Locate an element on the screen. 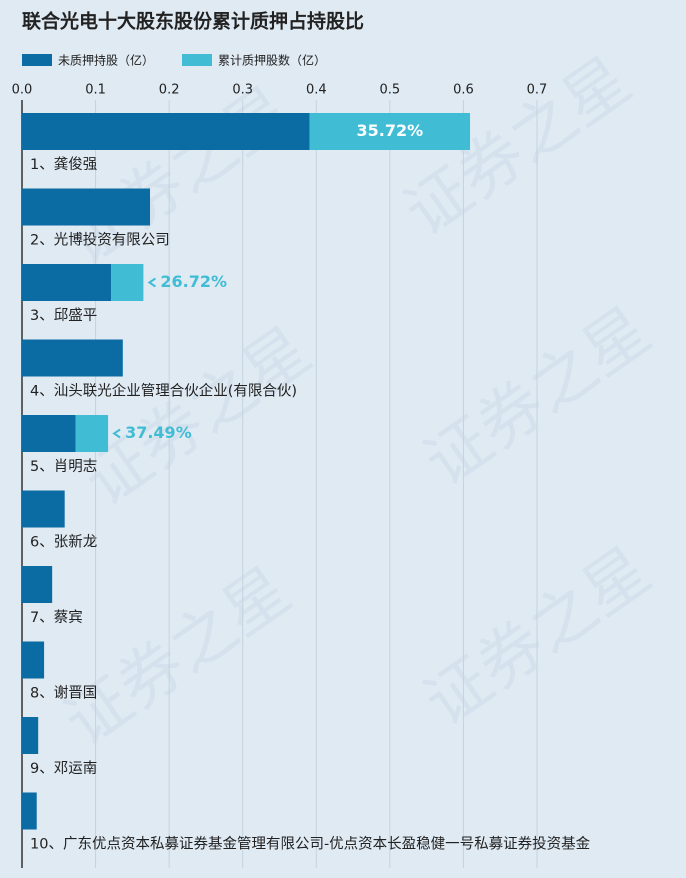 This screenshot has height=878, width=686. legend-label: 未质押持股（亿） is located at coordinates (106, 60).